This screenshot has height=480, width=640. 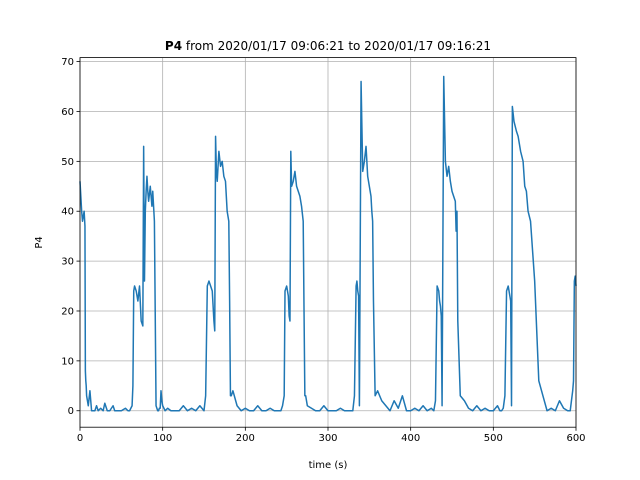 I want to click on x-tick-label: 300, so click(x=327, y=438).